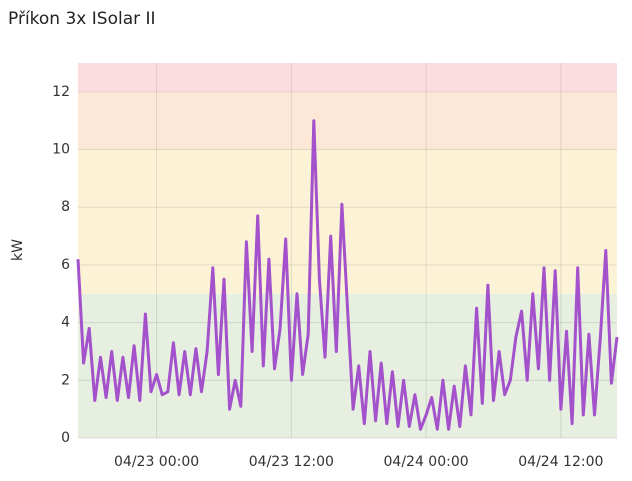  What do you see at coordinates (65, 380) in the screenshot?
I see `y-tick-label: 2` at bounding box center [65, 380].